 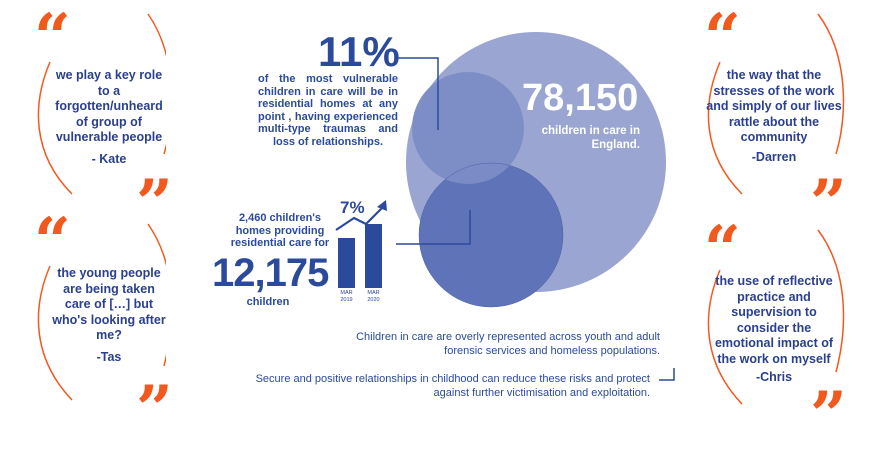 I want to click on bar-label: MAR 2019, so click(x=346, y=296).